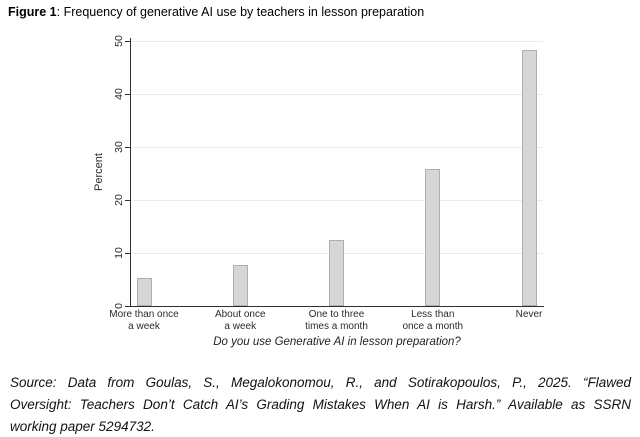 The image size is (640, 437). Describe the element at coordinates (433, 320) in the screenshot. I see `x-category-label: Less than once a month` at that location.